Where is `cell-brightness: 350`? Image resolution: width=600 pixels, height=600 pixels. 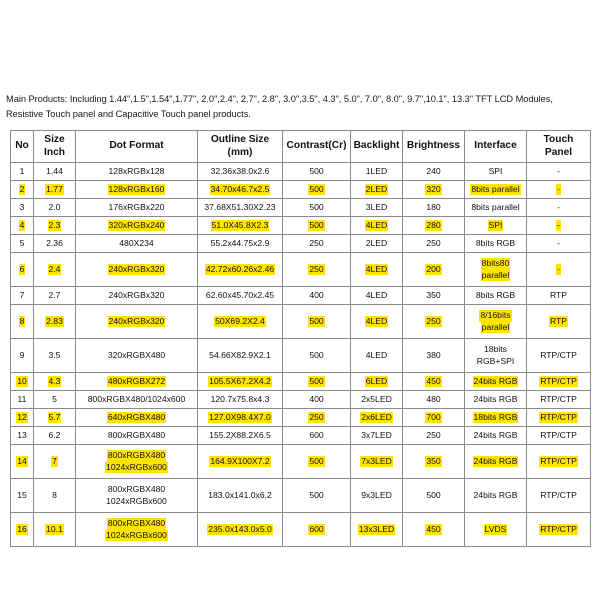
cell-brightness: 350 is located at coordinates (433, 295).